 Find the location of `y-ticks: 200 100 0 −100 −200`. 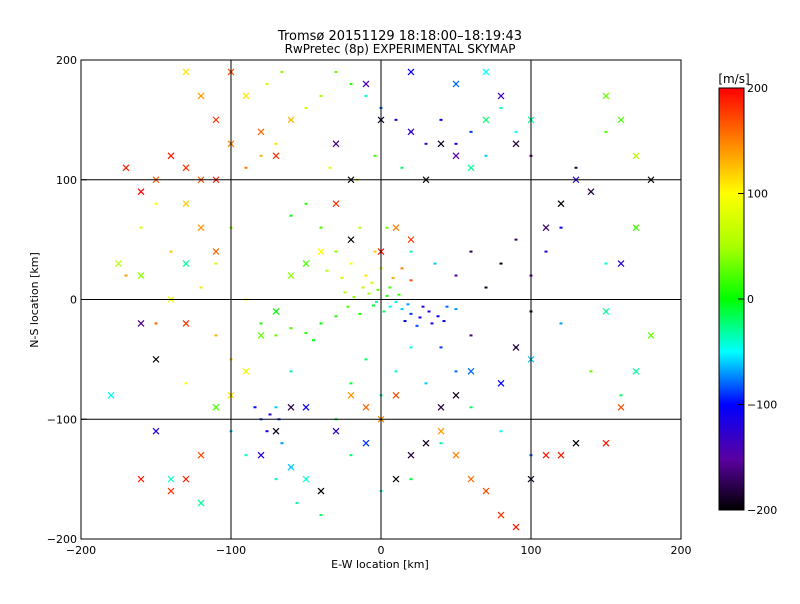

y-ticks: 200 100 0 −100 −200 is located at coordinates (67, 300).